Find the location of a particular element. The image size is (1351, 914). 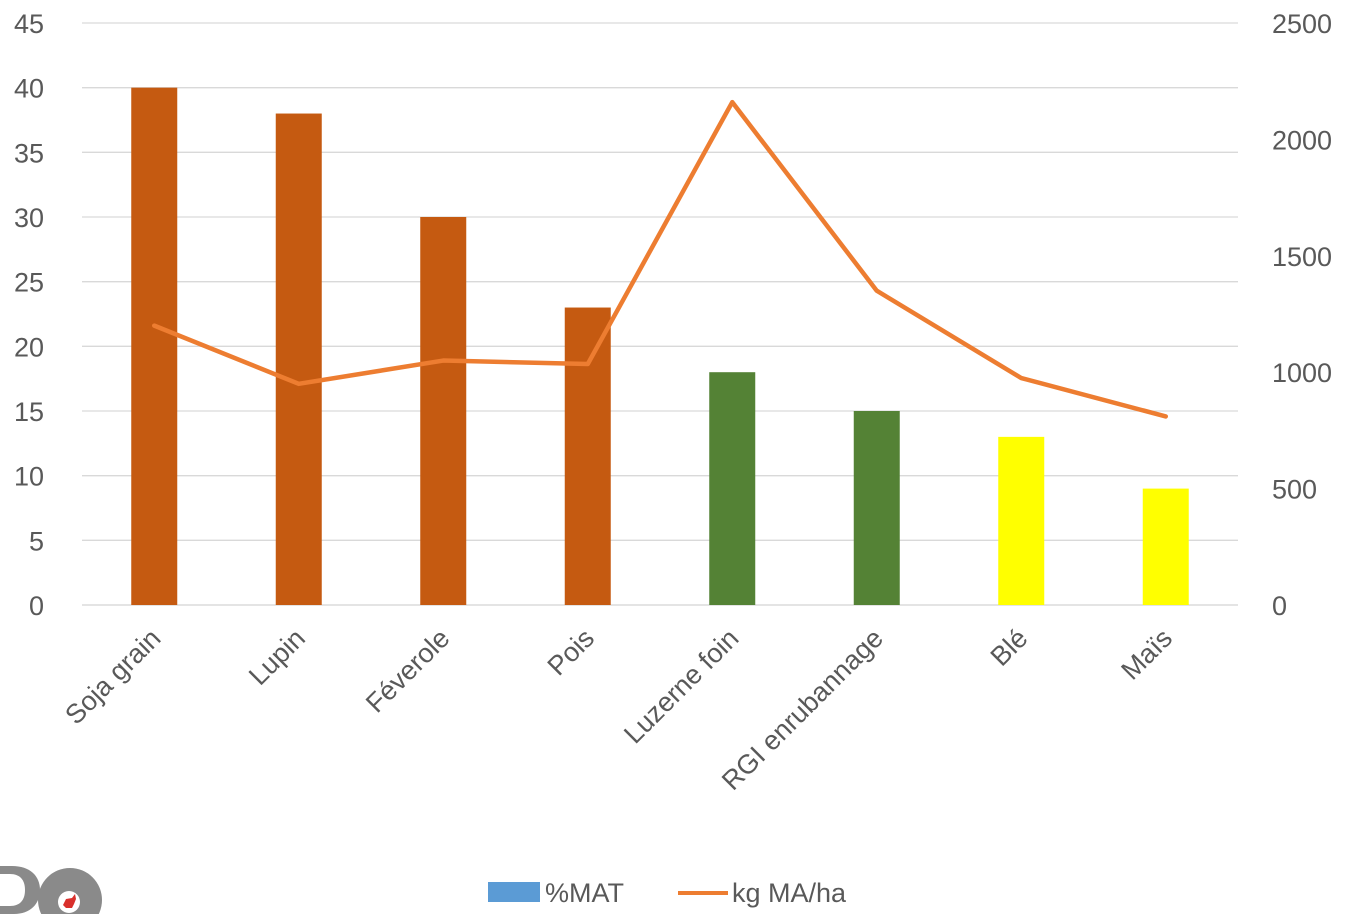

y-right-tick-label: 2500 is located at coordinates (1302, 24).